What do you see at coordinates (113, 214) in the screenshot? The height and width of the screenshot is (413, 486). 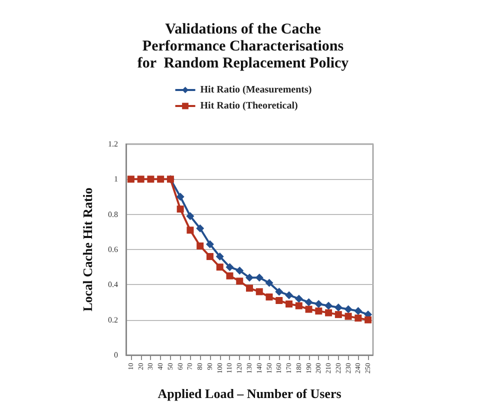 I see `y-tick-label: 0.8` at bounding box center [113, 214].